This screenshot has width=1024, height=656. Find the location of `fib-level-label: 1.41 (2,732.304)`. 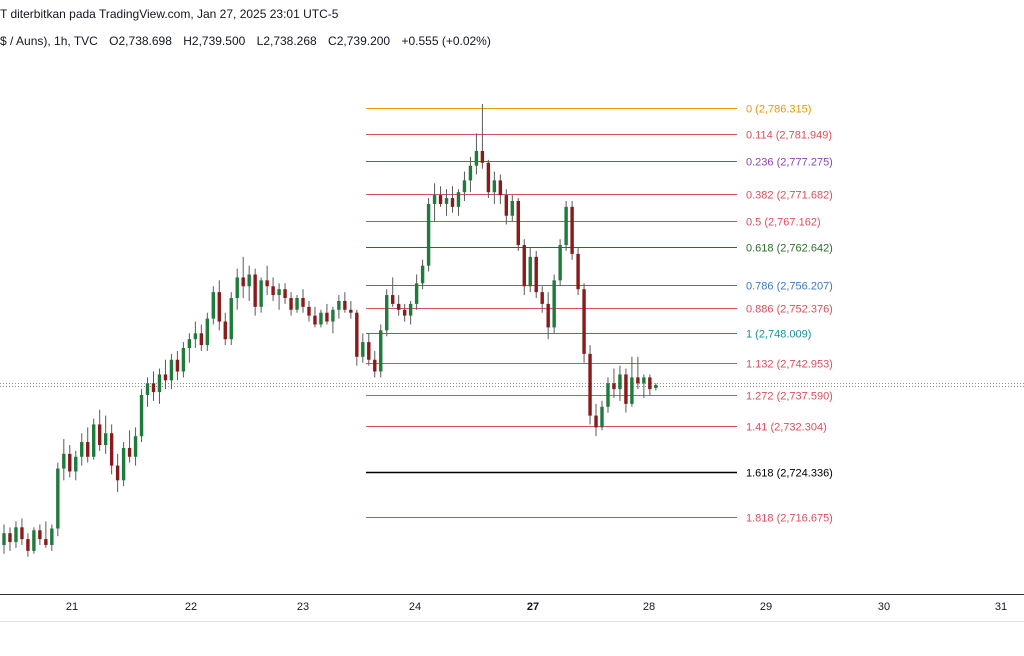

fib-level-label: 1.41 (2,732.304) is located at coordinates (786, 428).